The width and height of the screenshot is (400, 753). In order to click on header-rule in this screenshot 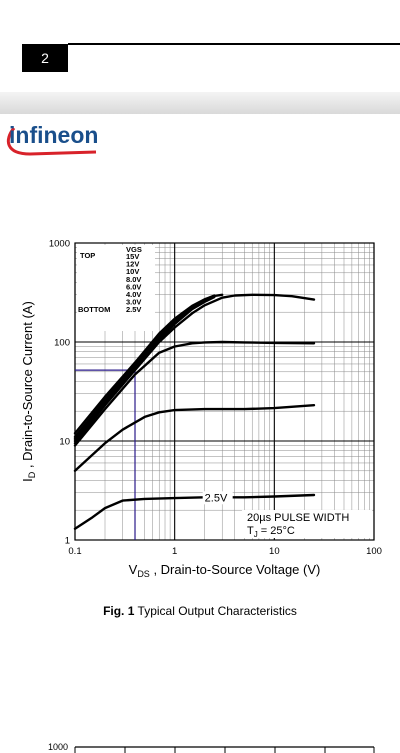, I will do `click(234, 44)`.